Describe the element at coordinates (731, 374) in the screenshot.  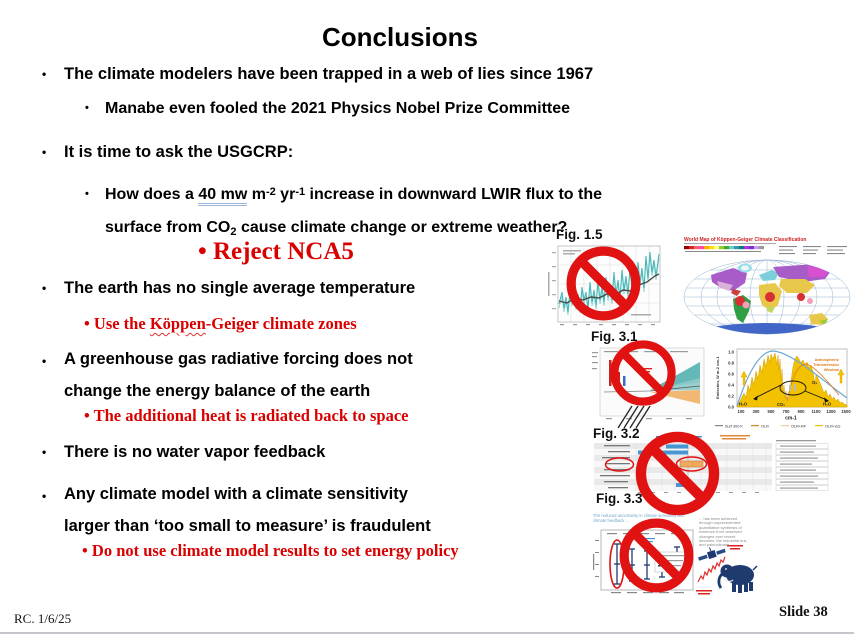
I see `svg-text: 0.6` at that location.